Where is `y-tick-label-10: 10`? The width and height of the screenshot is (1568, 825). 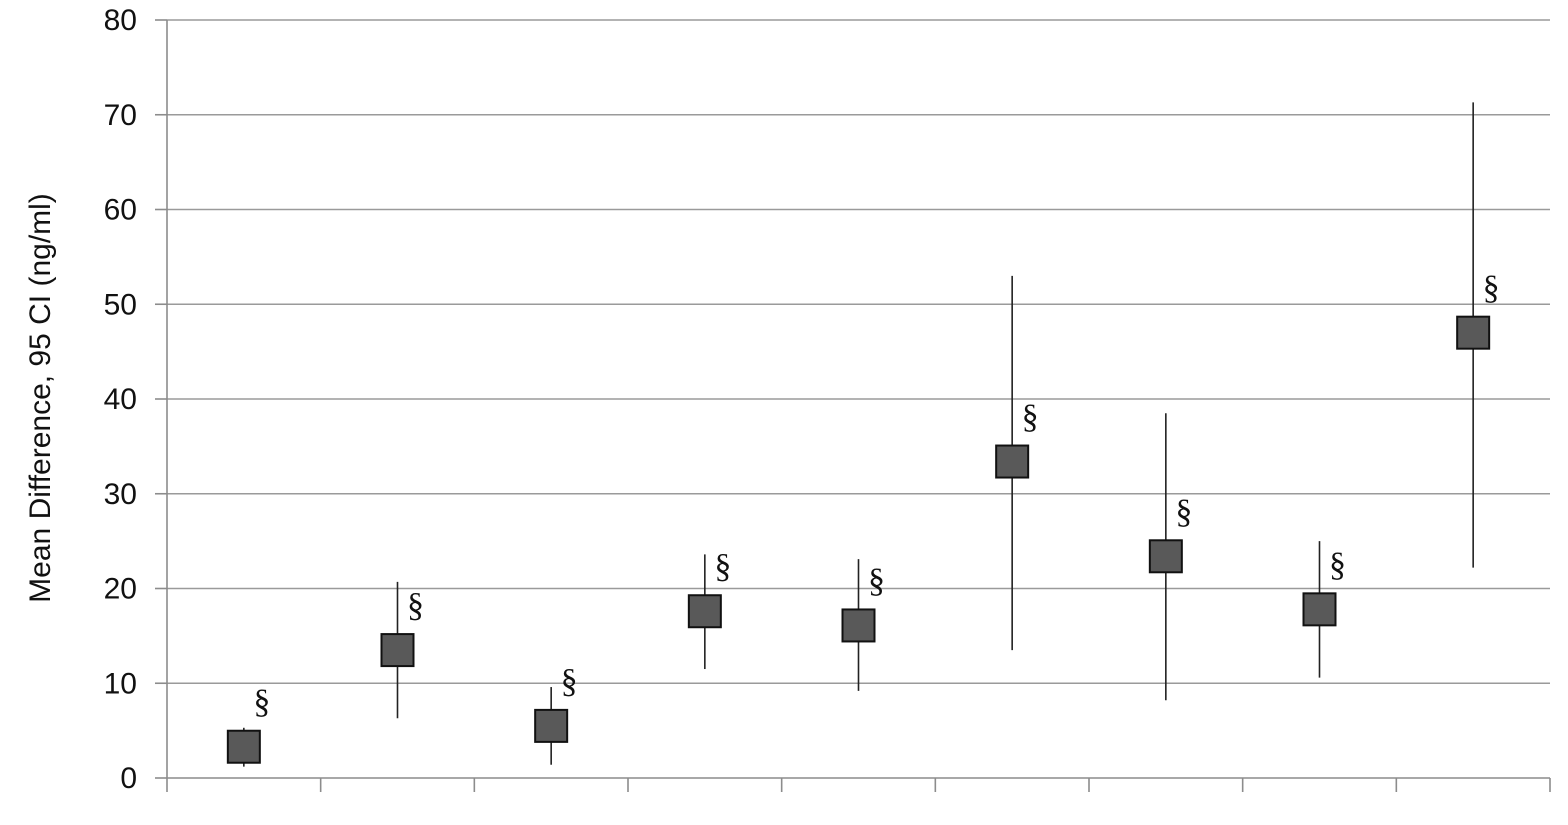
y-tick-label-10: 10 is located at coordinates (120, 683).